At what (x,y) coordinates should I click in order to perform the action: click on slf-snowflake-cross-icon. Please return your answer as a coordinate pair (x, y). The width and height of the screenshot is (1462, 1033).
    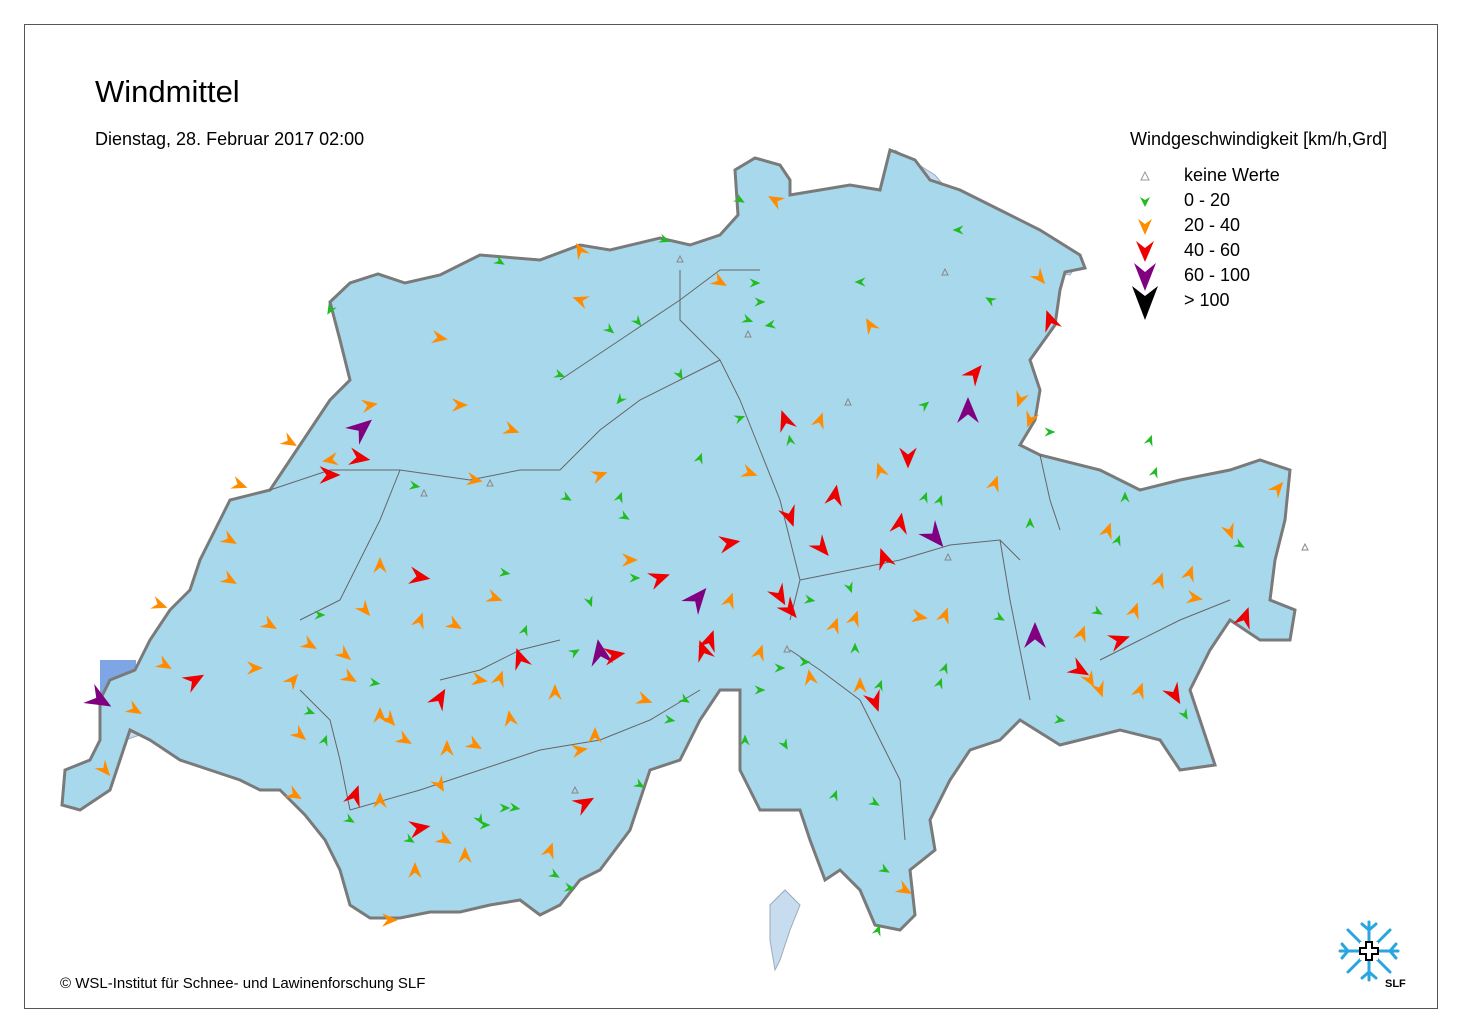
    Looking at the image, I should click on (1369, 951).